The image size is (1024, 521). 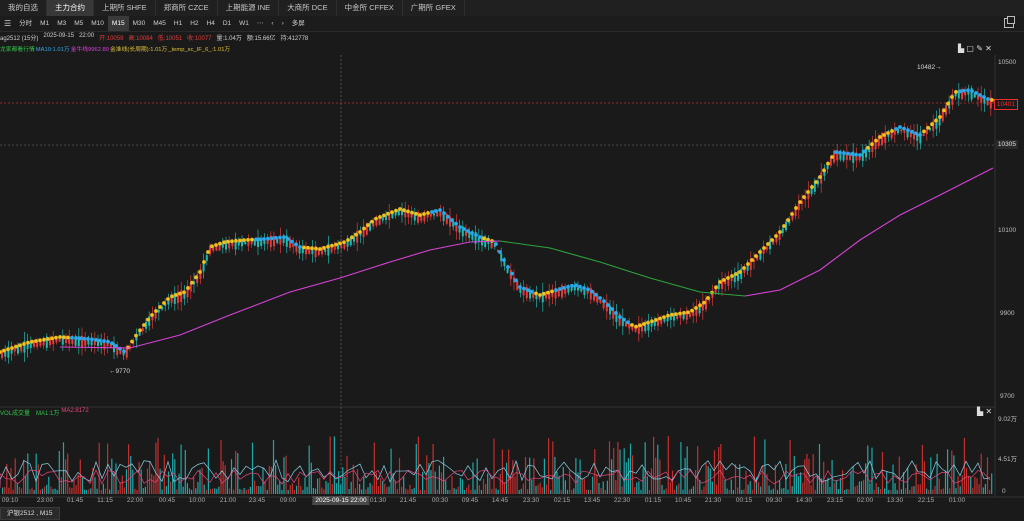 I want to click on edit-icon: ✎, so click(x=979, y=48).